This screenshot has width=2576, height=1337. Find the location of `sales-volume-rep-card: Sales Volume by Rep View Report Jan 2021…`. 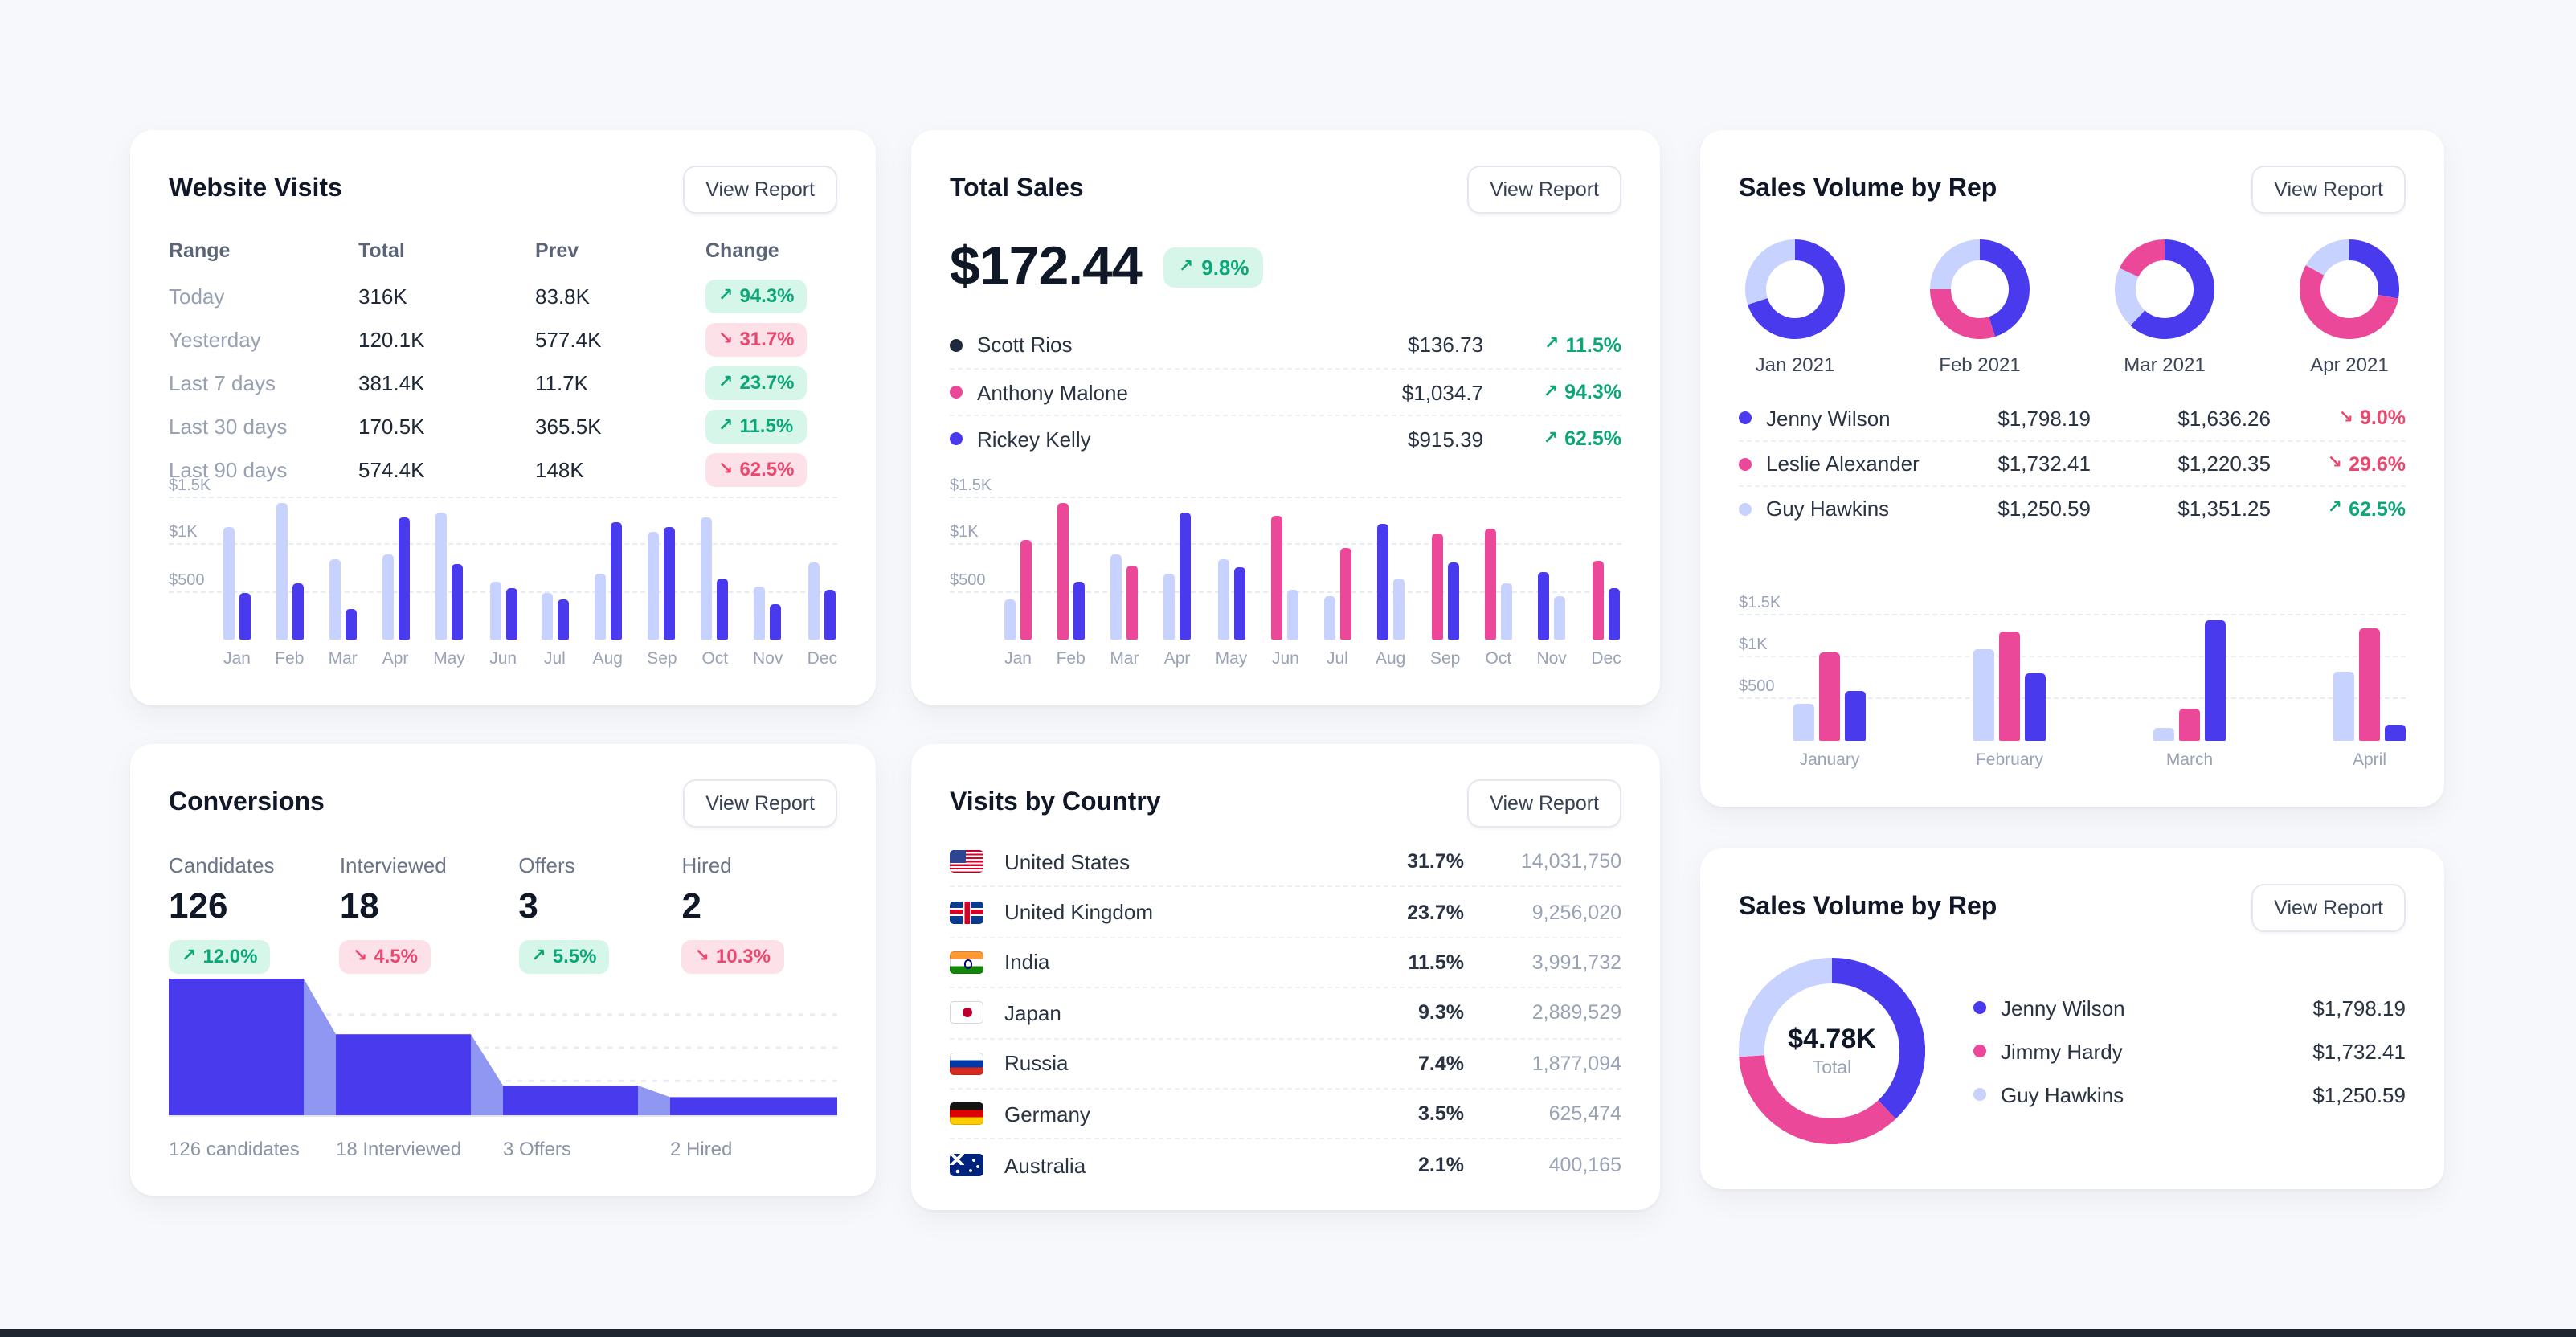

sales-volume-rep-card: Sales Volume by Rep View Report Jan 2021… is located at coordinates (2072, 468).